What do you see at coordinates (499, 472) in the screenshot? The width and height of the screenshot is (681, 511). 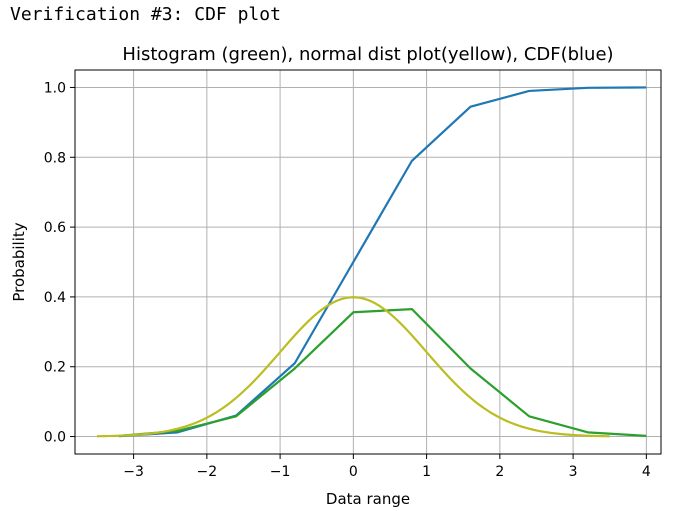 I see `x-tick-label: 2` at bounding box center [499, 472].